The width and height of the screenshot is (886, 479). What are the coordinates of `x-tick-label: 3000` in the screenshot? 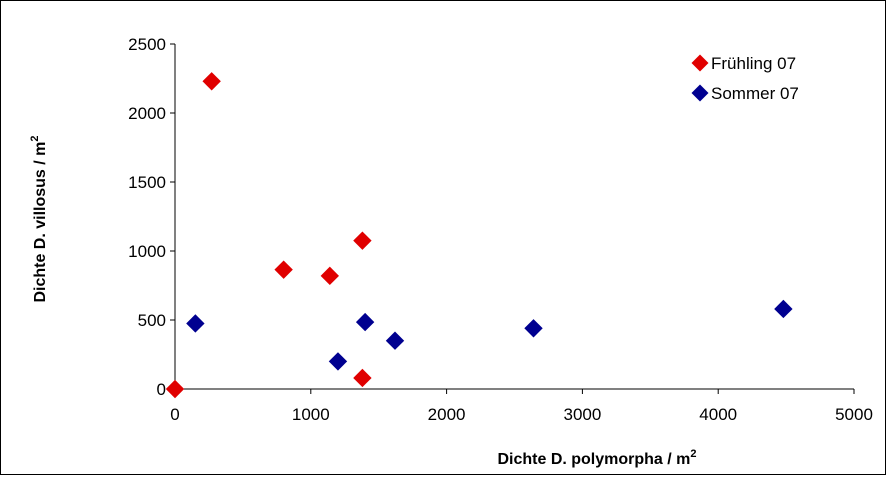 It's located at (582, 414).